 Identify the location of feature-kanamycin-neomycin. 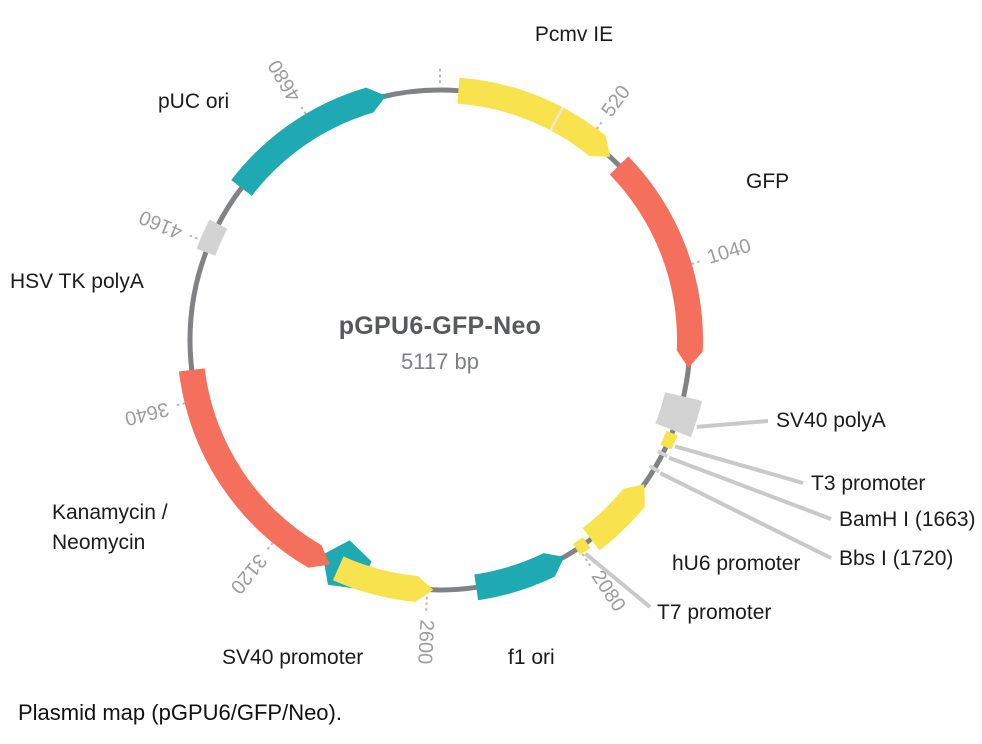
(254, 468).